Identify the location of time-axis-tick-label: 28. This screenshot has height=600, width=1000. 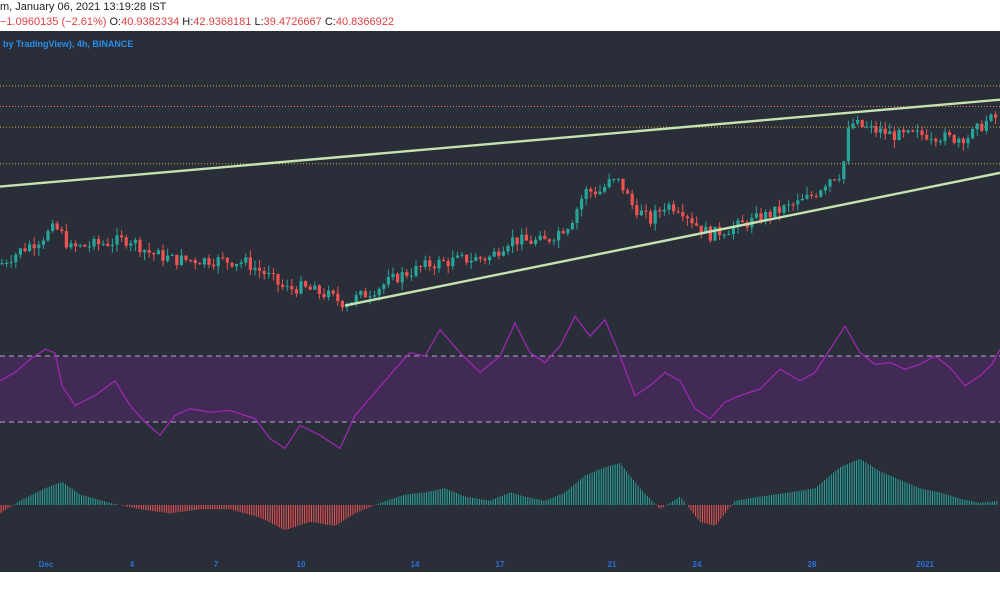
(812, 564).